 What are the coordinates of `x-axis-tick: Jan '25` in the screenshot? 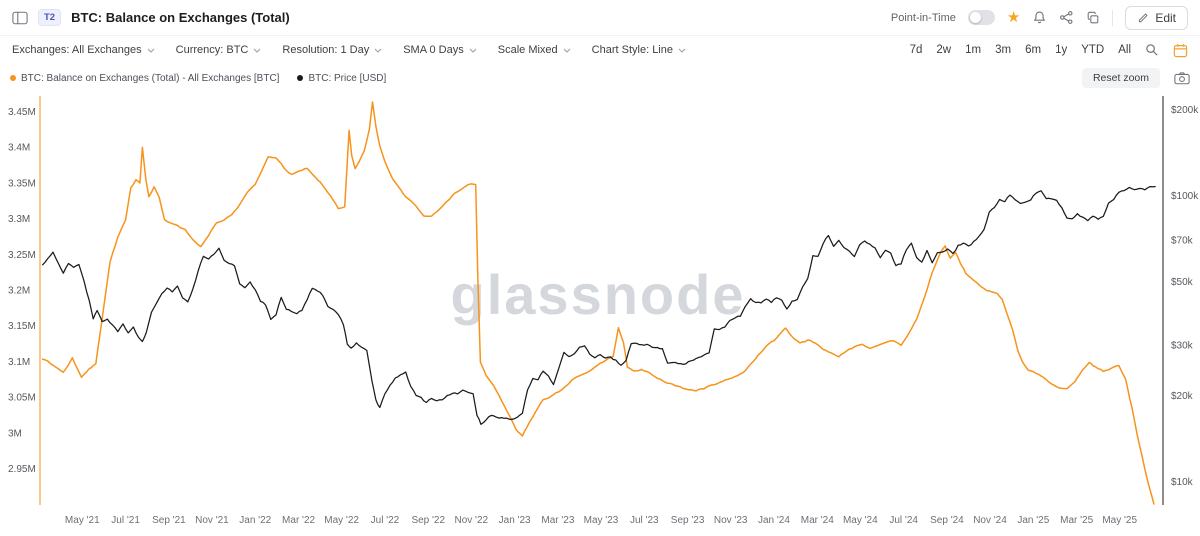 It's located at (1033, 520).